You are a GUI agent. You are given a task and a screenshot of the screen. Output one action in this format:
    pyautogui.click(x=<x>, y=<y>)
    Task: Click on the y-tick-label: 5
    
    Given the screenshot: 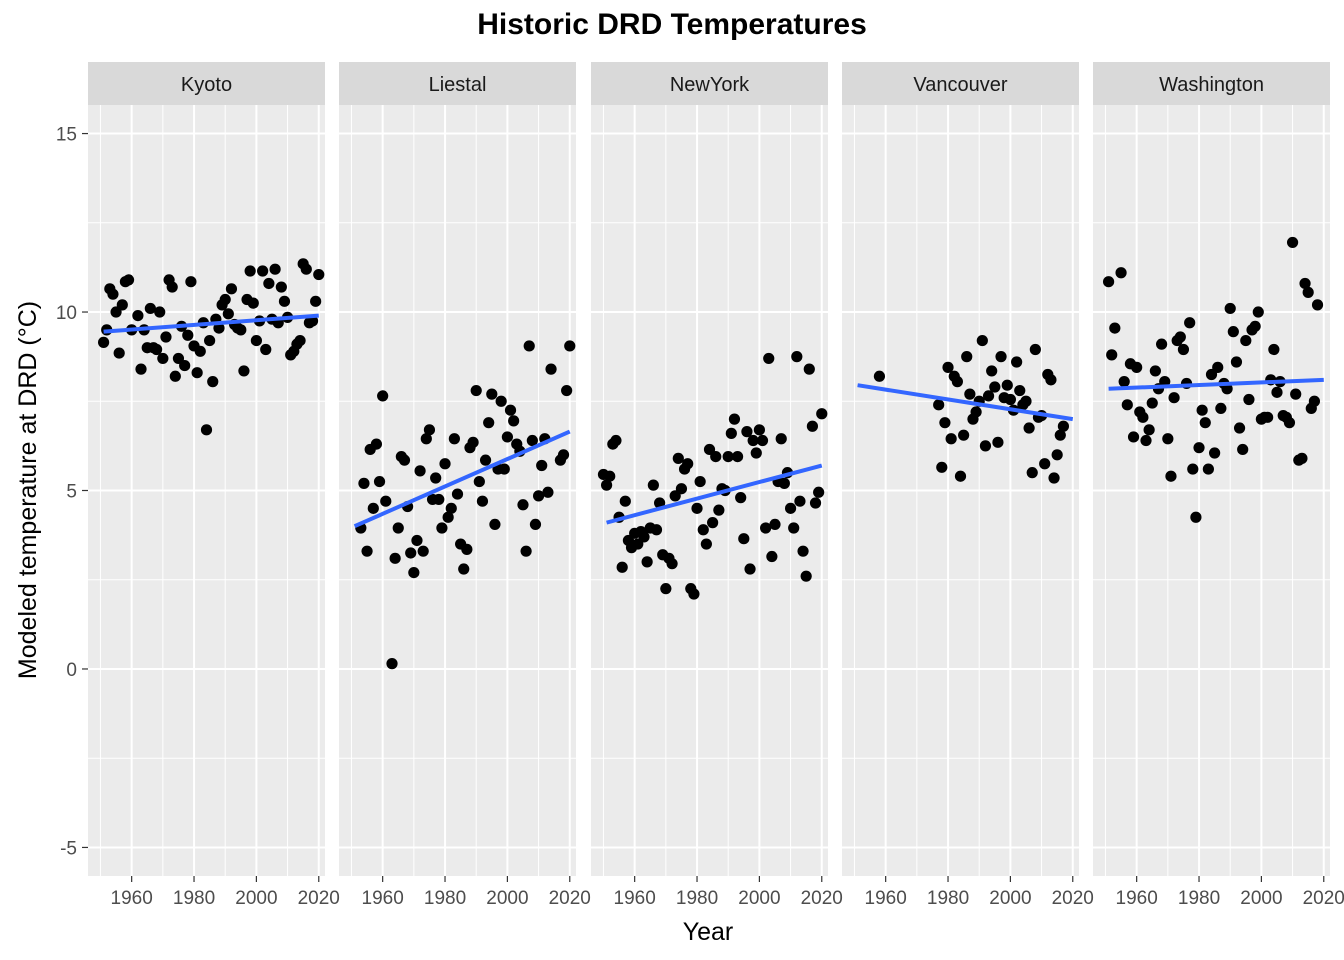 What is the action you would take?
    pyautogui.click(x=71, y=492)
    